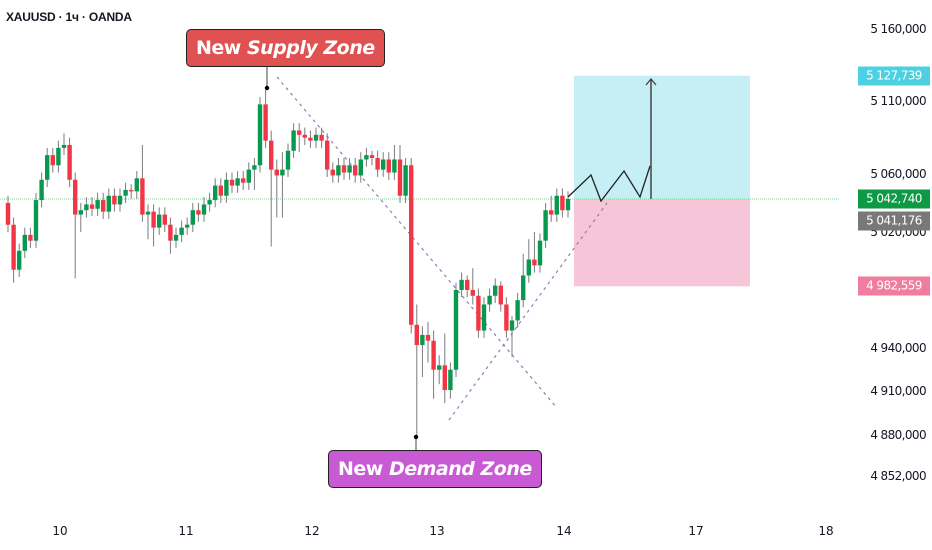  What do you see at coordinates (894, 199) in the screenshot?
I see `last-price-label: 5 042,740` at bounding box center [894, 199].